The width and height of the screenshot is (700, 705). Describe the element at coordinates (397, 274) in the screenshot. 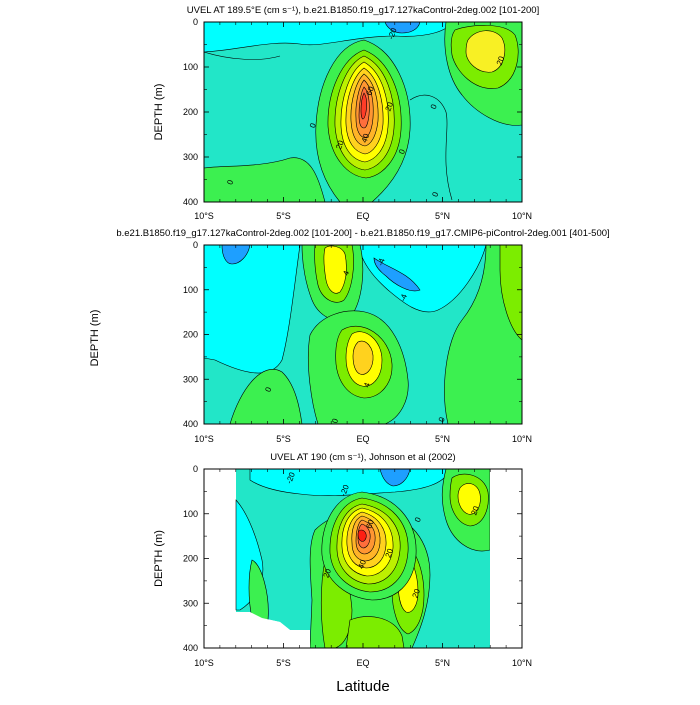

I see `panel-2-neg-east-core` at that location.